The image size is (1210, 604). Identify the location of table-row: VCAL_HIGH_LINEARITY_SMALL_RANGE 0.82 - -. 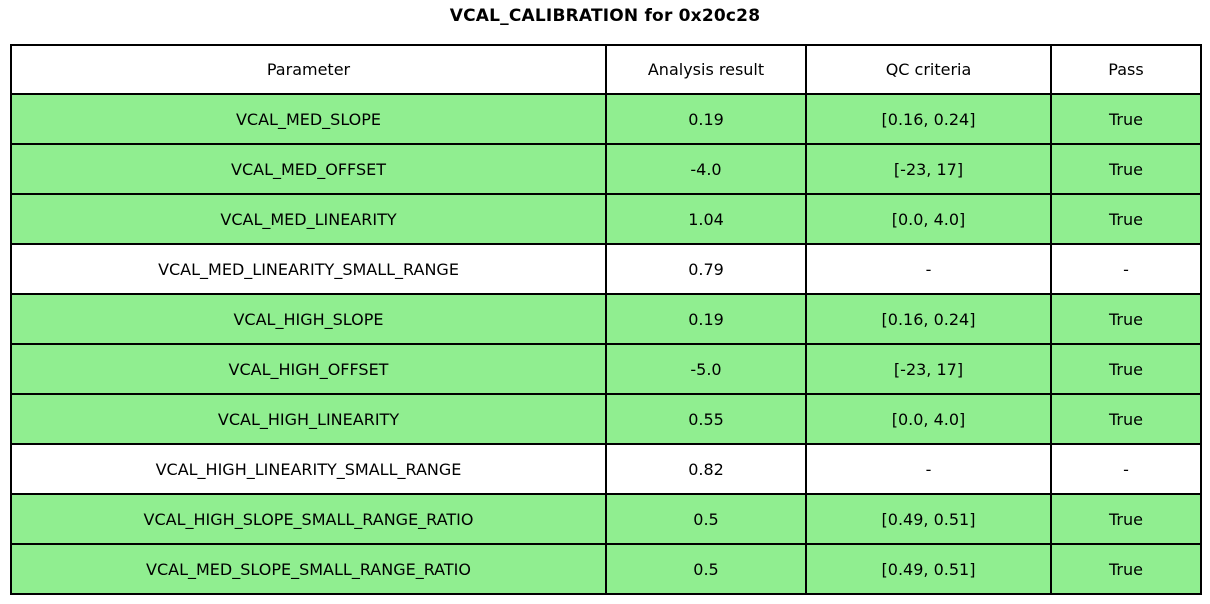
(606, 469).